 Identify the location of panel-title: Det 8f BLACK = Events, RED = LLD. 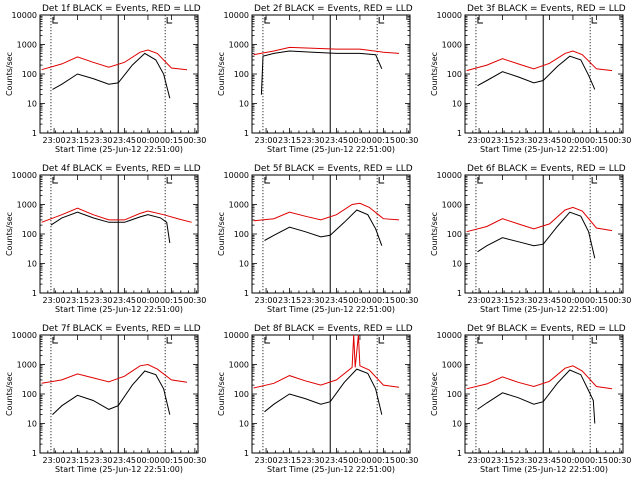
(333, 329).